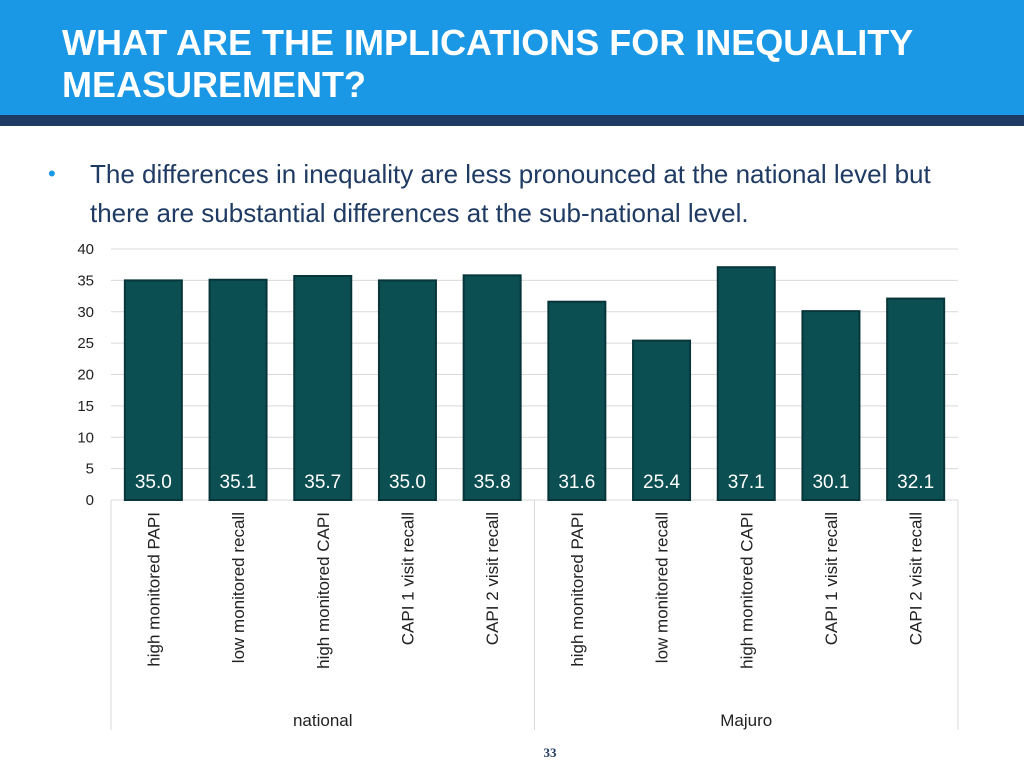 The image size is (1024, 768). Describe the element at coordinates (323, 720) in the screenshot. I see `group-label: national` at that location.